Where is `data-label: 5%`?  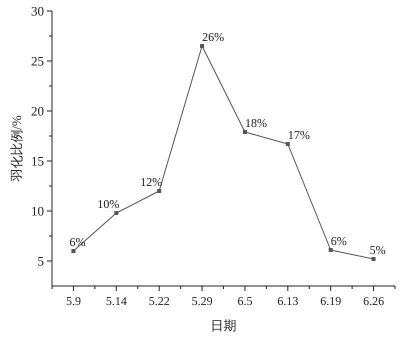 data-label: 5% is located at coordinates (378, 250).